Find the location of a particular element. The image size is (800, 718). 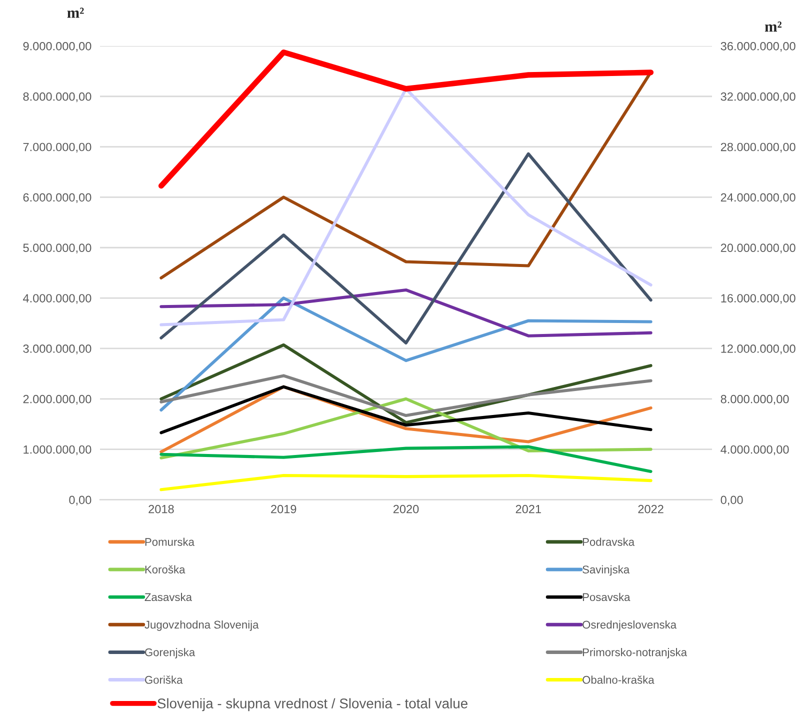

y2-tick-label: 4.000.000,00 is located at coordinates (754, 450).